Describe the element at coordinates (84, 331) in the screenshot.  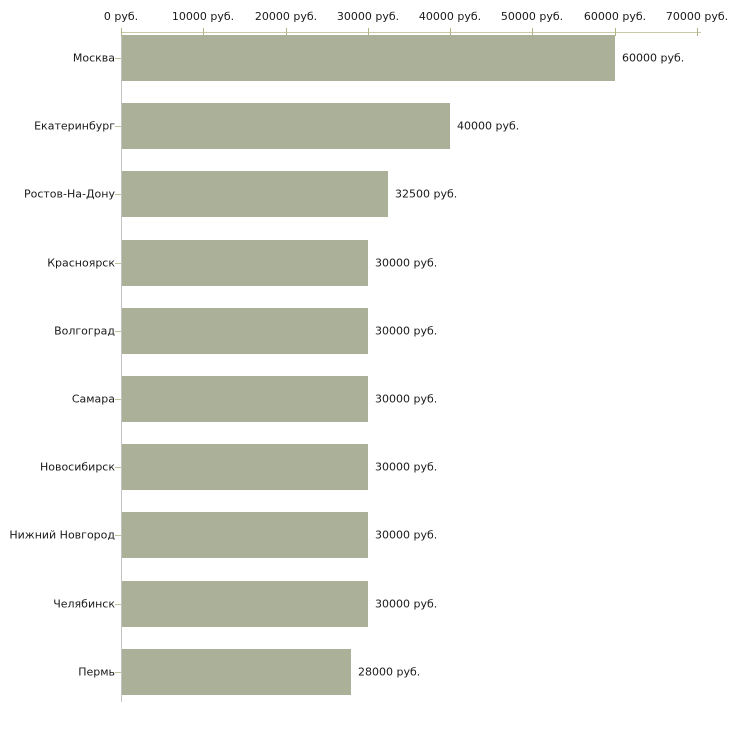
I see `category-label: Волгоград` at that location.